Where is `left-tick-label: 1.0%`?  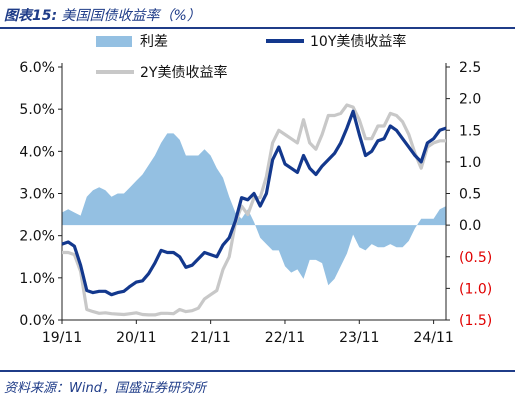
left-tick-label: 1.0% is located at coordinates (37, 279).